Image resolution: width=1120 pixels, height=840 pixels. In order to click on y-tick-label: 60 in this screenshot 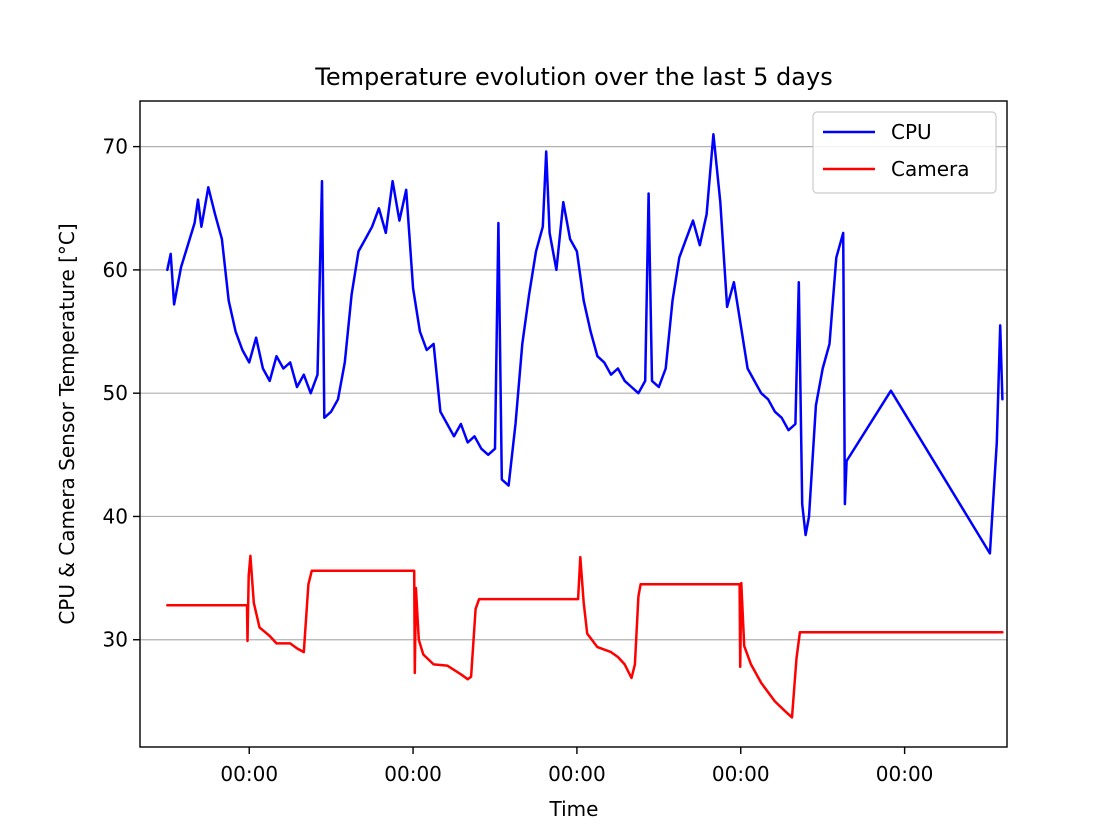, I will do `click(115, 270)`.